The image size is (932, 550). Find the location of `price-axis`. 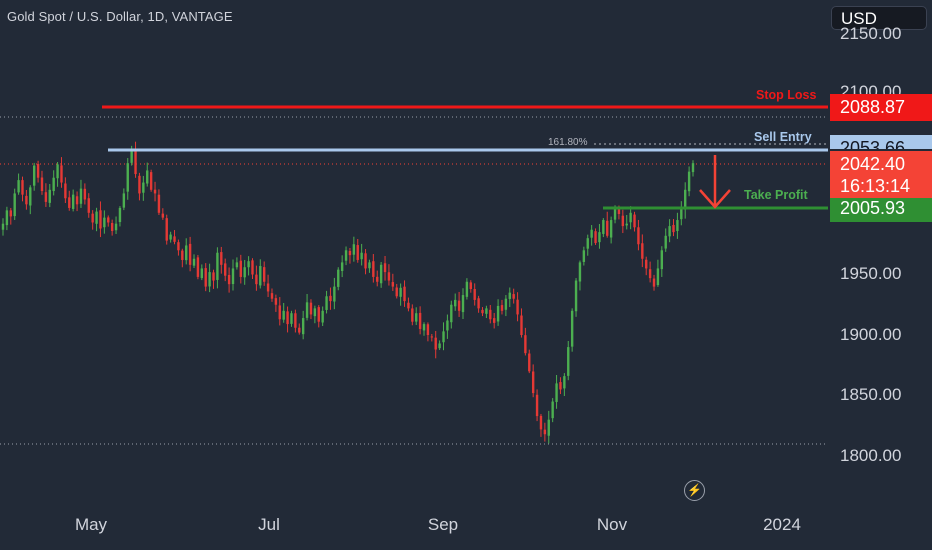

price-axis is located at coordinates (880, 275).